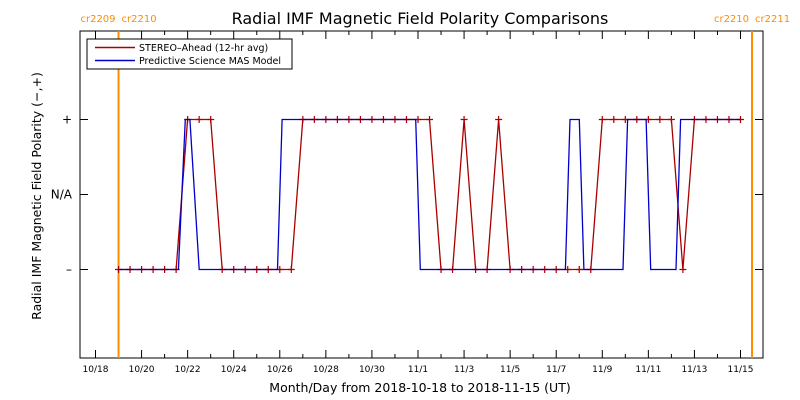 The image size is (800, 400). Describe the element at coordinates (67, 120) in the screenshot. I see `y-tick-label: +` at that location.